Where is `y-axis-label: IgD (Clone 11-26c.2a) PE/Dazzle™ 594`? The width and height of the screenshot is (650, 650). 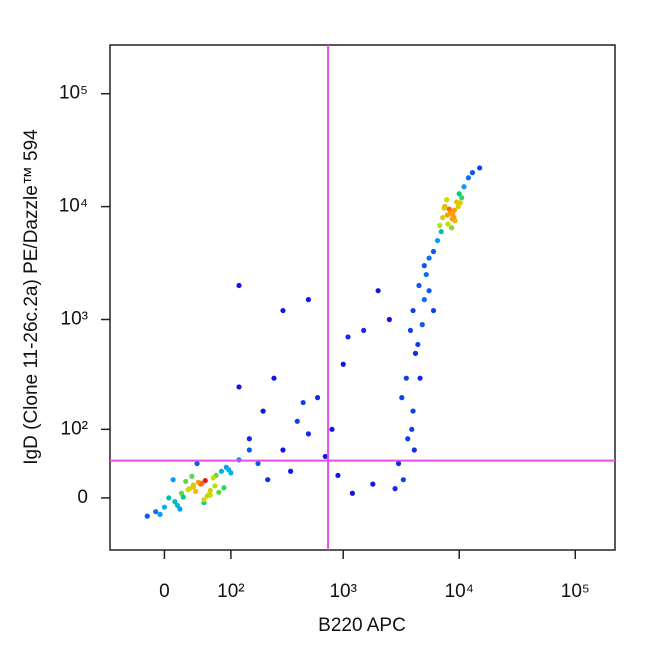 y-axis-label: IgD (Clone 11-26c.2a) PE/Dazzle™ 594 is located at coordinates (31, 297).